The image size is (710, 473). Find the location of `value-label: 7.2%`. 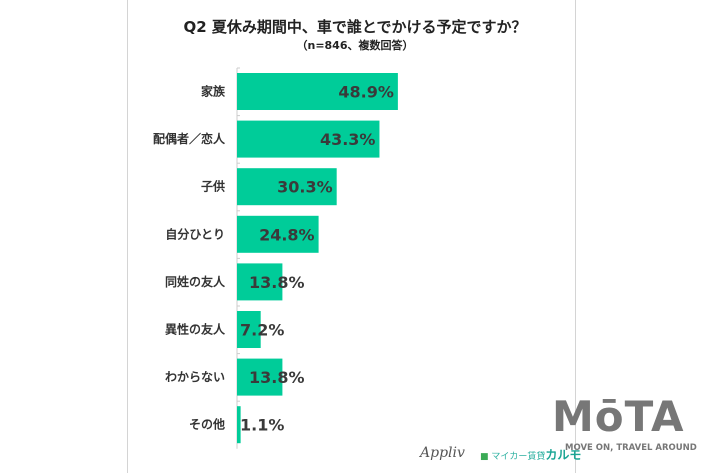

value-label: 7.2% is located at coordinates (262, 330).